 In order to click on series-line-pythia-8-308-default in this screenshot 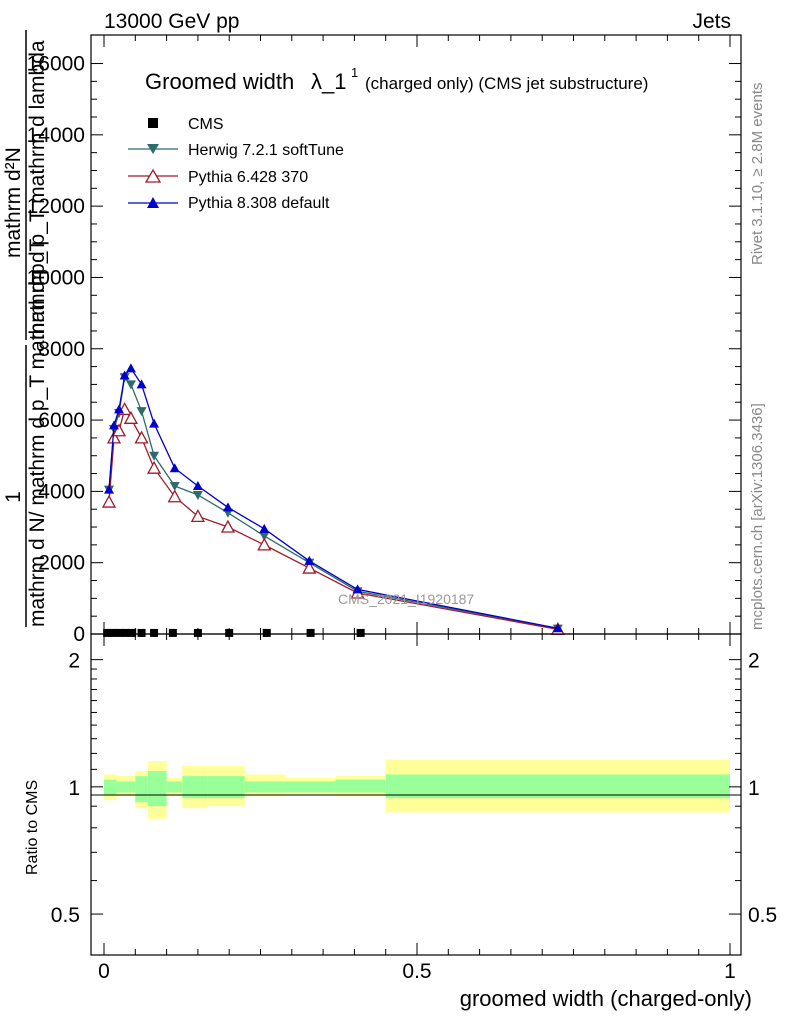, I will do `click(333, 498)`.